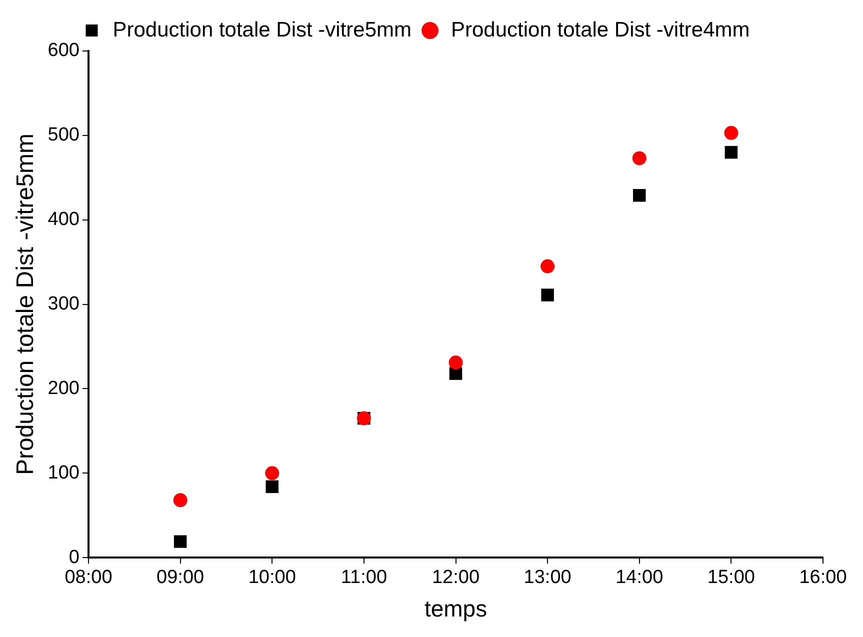  What do you see at coordinates (272, 577) in the screenshot?
I see `x-tick-label: 10:00` at bounding box center [272, 577].